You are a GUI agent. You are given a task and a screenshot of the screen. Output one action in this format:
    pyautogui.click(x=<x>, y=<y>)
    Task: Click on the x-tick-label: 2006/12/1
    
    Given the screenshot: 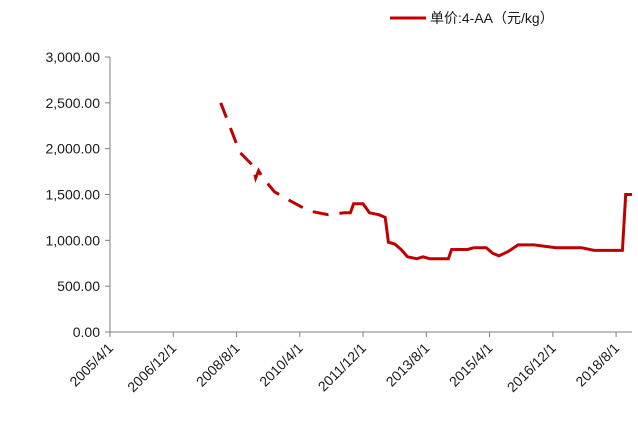 What is the action you would take?
    pyautogui.click(x=152, y=368)
    